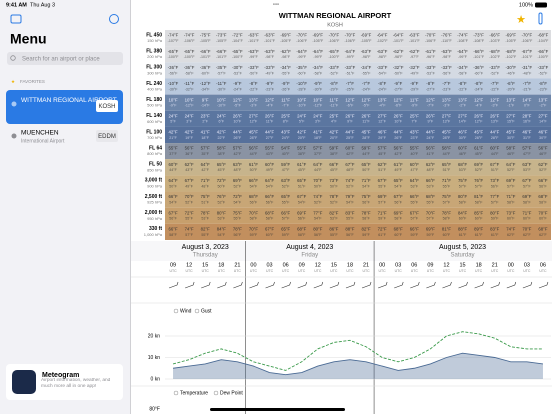 The width and height of the screenshot is (552, 414). What do you see at coordinates (286, 154) in the screenshot?
I see `cell-dew: 40°F` at bounding box center [286, 154].